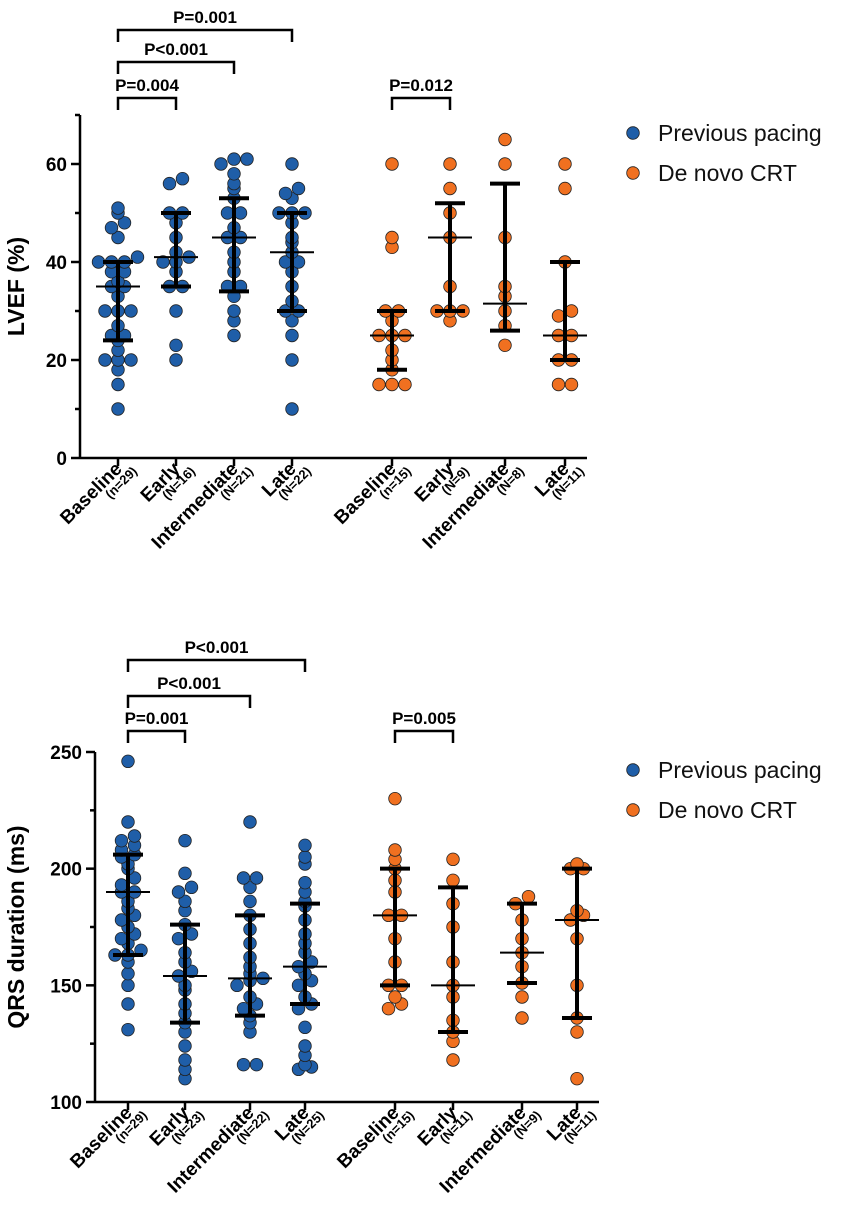 Image resolution: width=860 pixels, height=1231 pixels. I want to click on legend-label: Previous pacing, so click(740, 770).